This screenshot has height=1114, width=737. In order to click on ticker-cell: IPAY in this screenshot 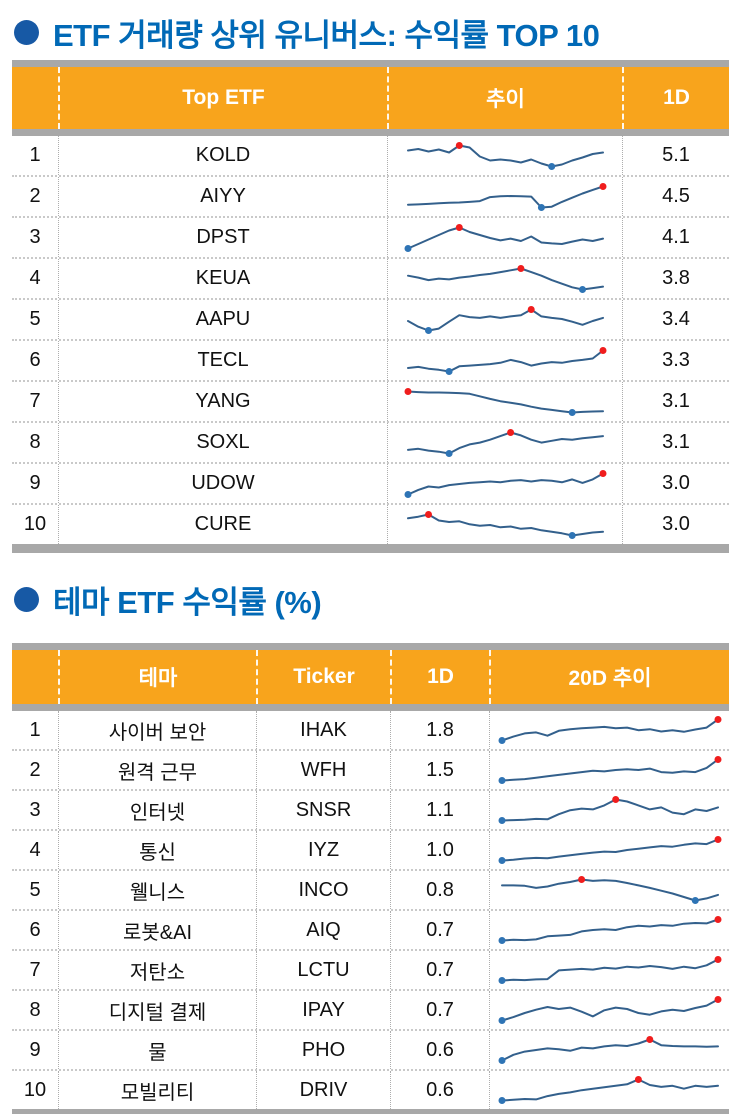, I will do `click(323, 1010)`.